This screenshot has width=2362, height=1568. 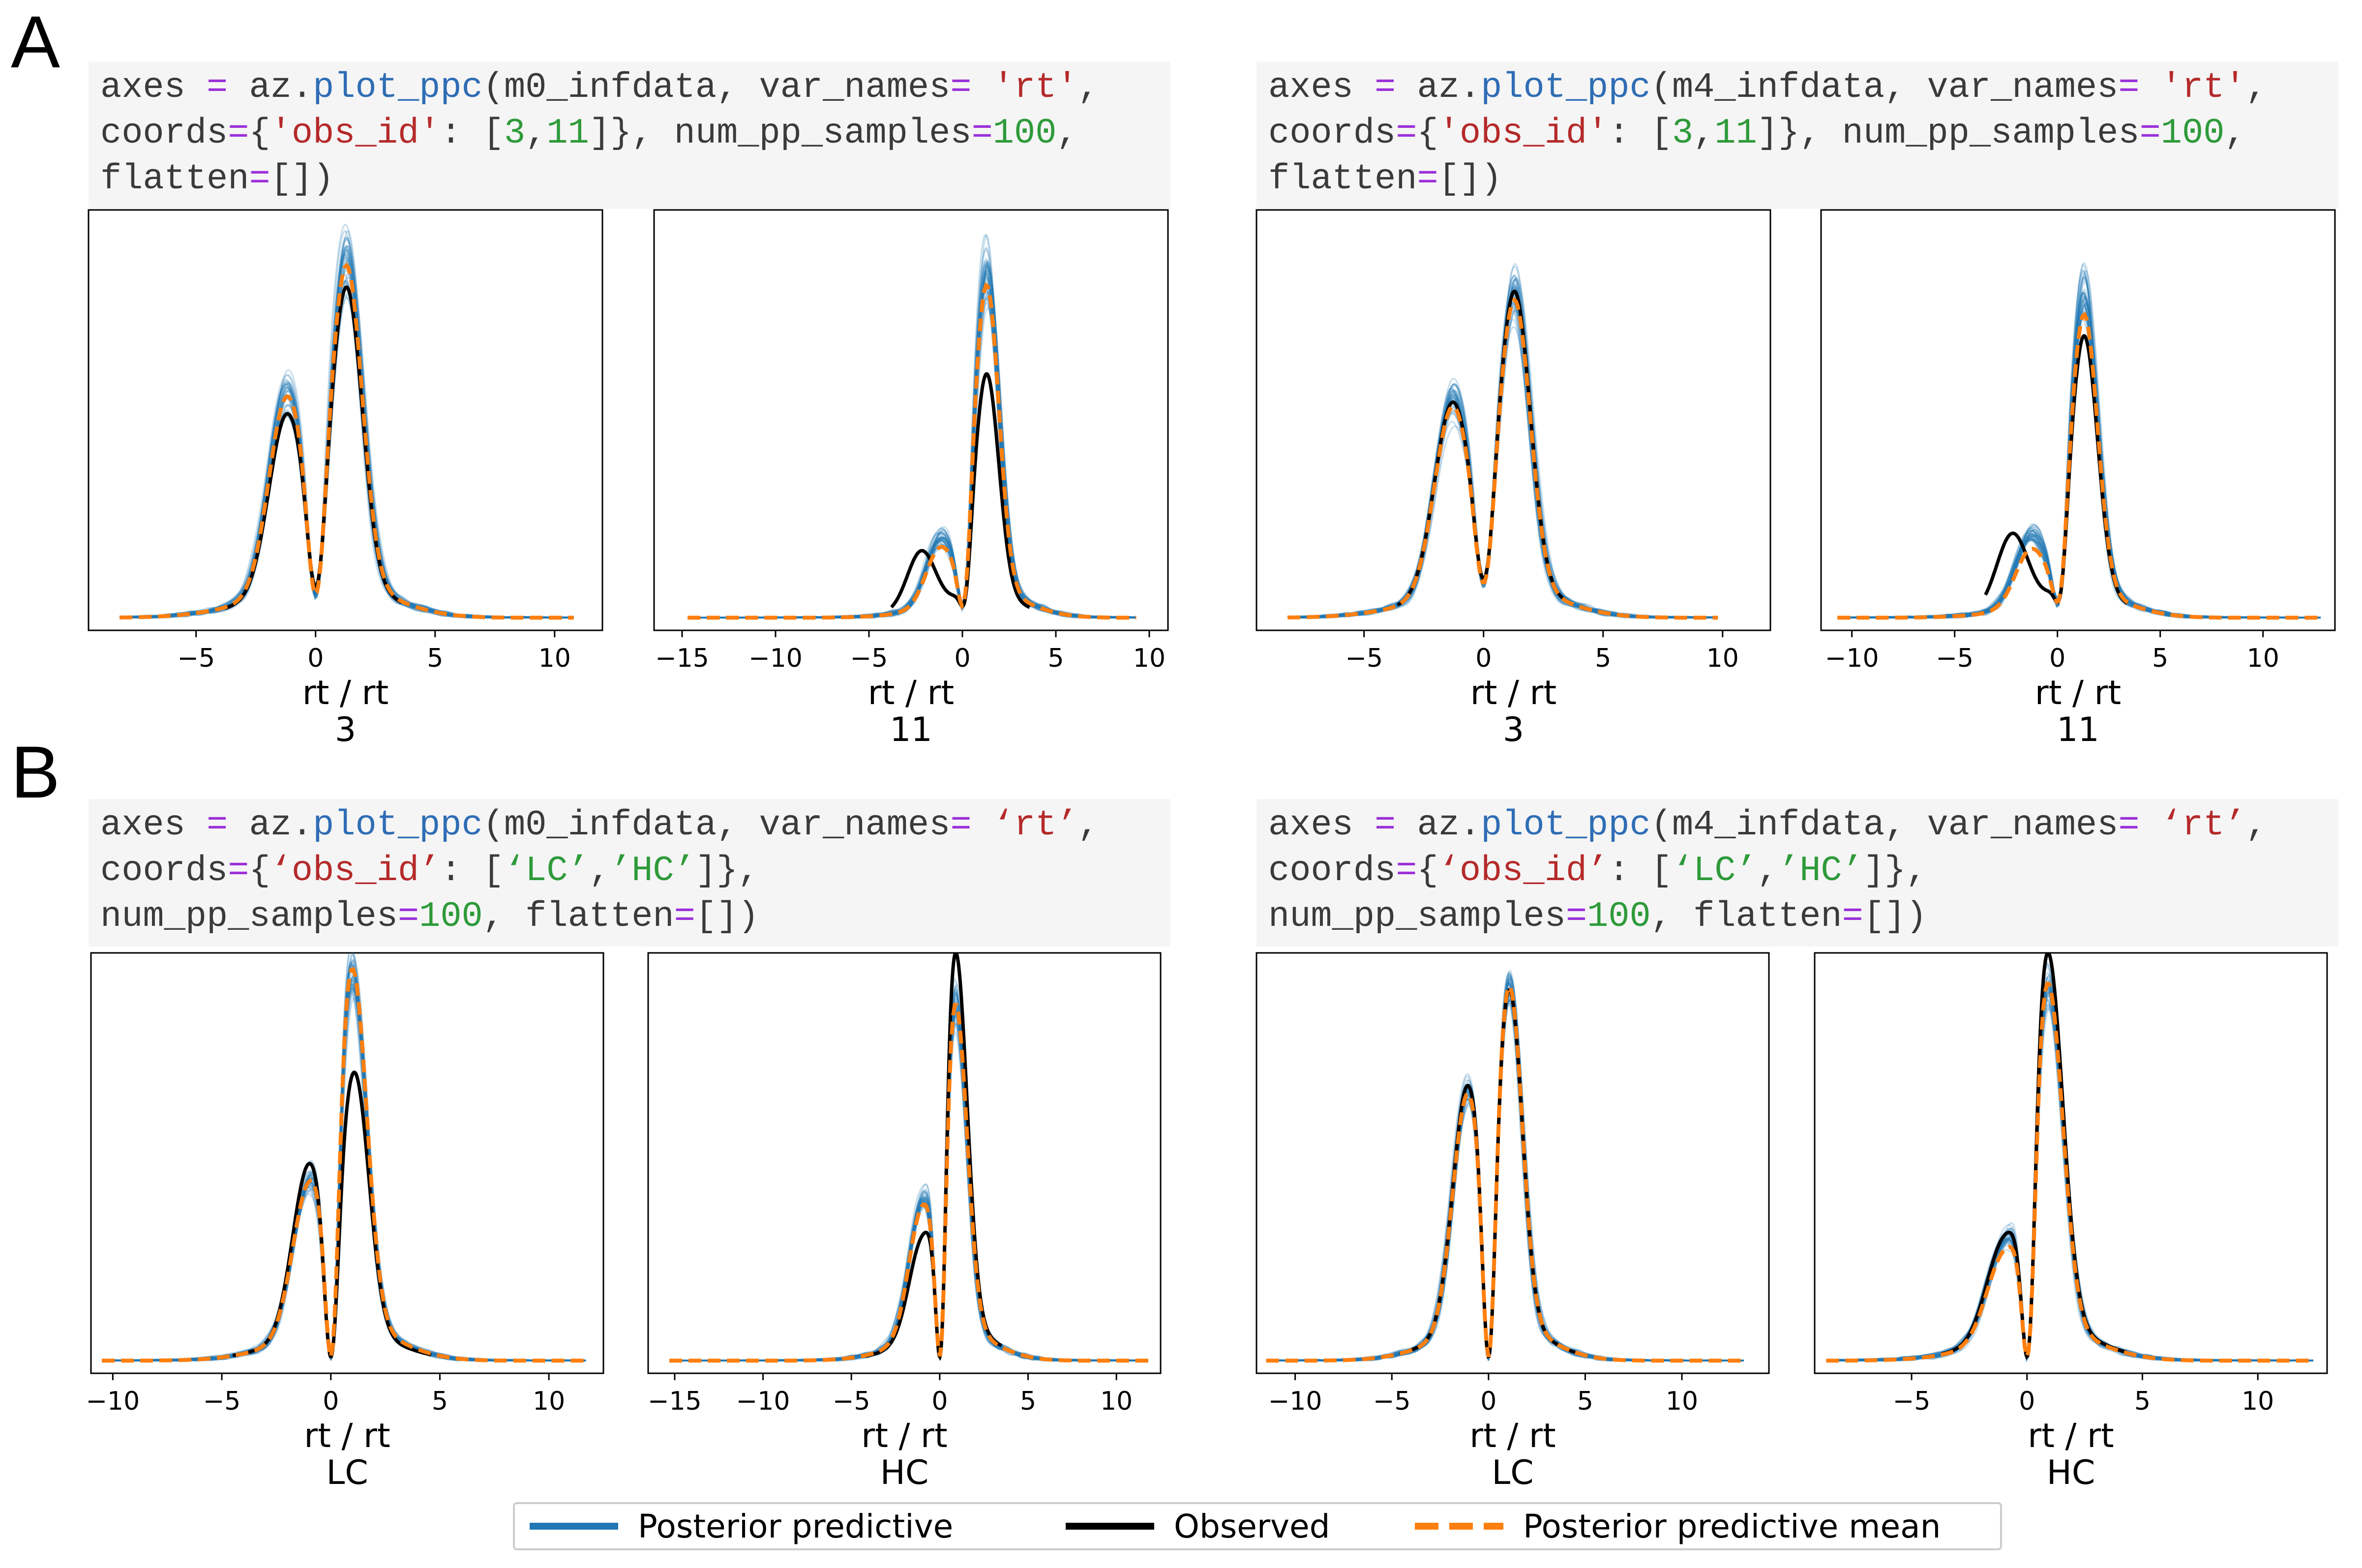 What do you see at coordinates (682, 658) in the screenshot?
I see `x-tick-label: −15` at bounding box center [682, 658].